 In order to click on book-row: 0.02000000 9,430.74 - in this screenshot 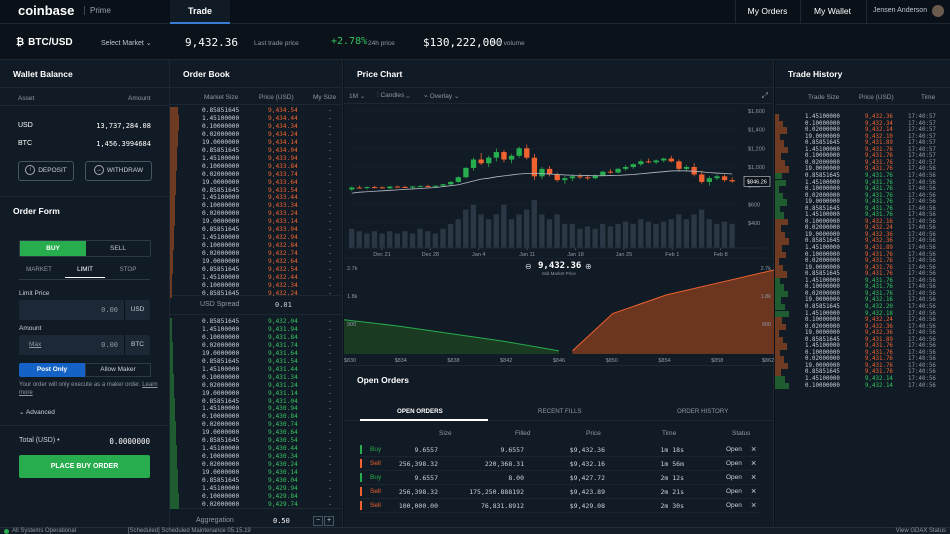, I will do `click(256, 425)`.